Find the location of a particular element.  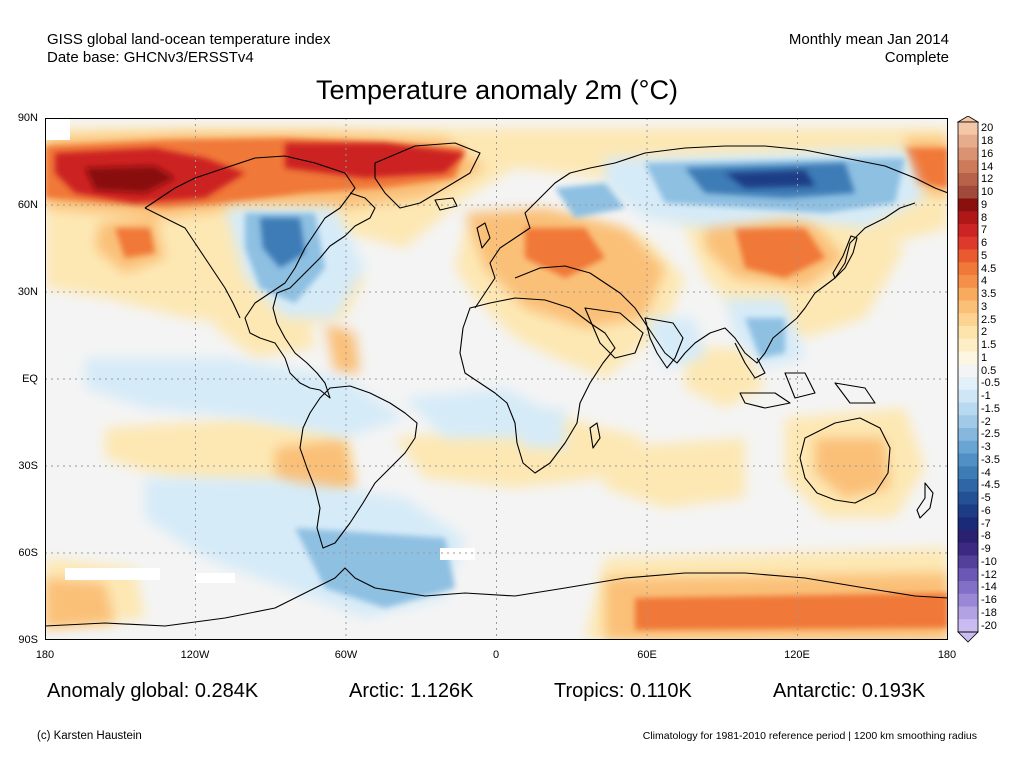

colorbar-label: 16 is located at coordinates (987, 153).